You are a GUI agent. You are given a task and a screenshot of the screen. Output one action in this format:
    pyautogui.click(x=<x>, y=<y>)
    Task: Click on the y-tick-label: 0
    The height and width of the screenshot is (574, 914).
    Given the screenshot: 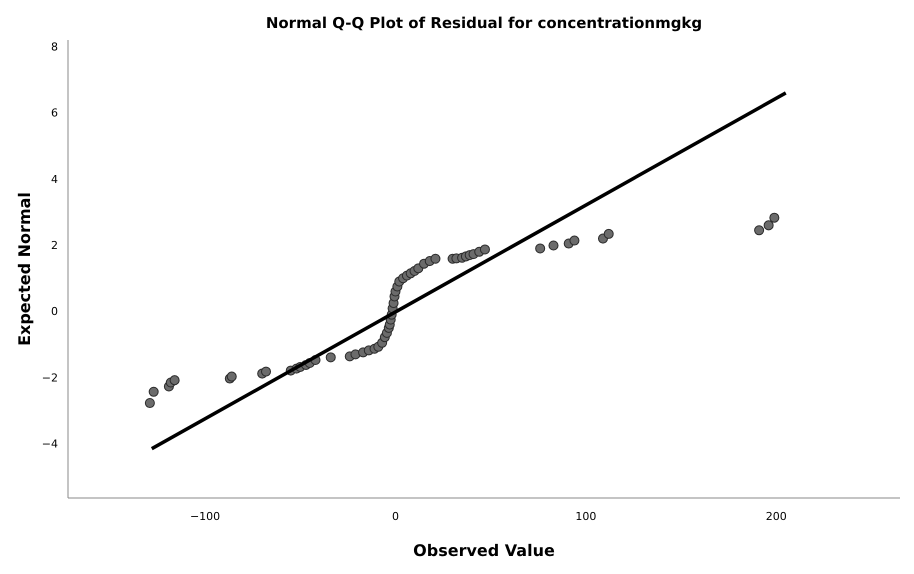 What is the action you would take?
    pyautogui.click(x=54, y=311)
    